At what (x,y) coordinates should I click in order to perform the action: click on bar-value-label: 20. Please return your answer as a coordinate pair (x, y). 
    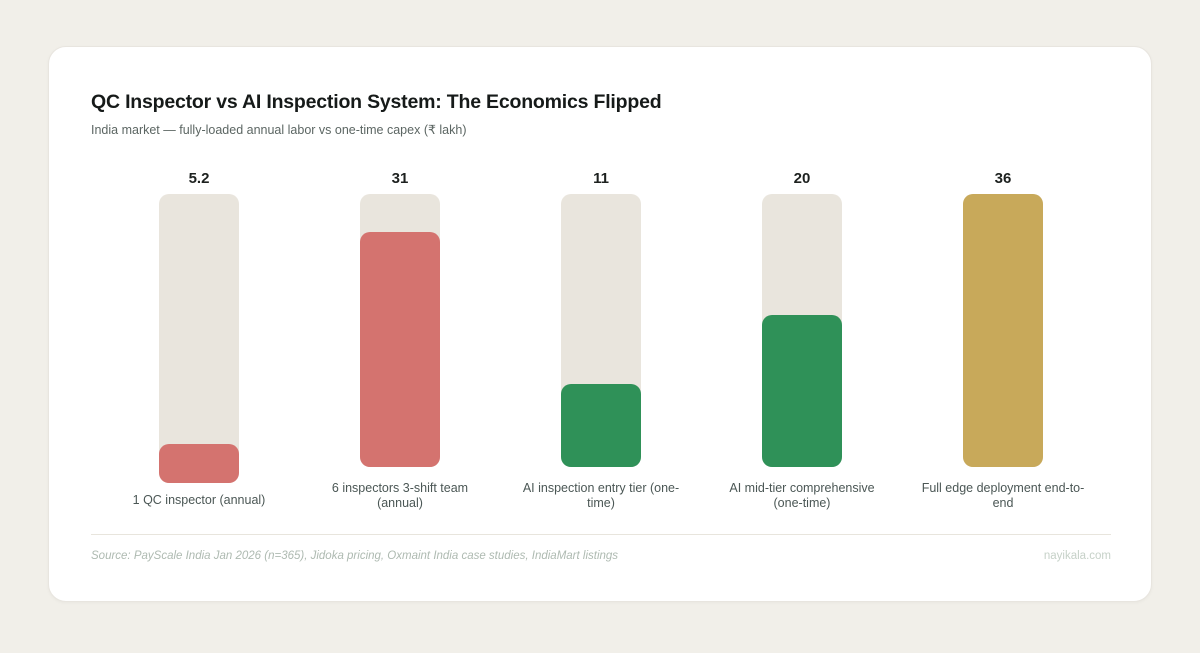
    Looking at the image, I should click on (802, 178).